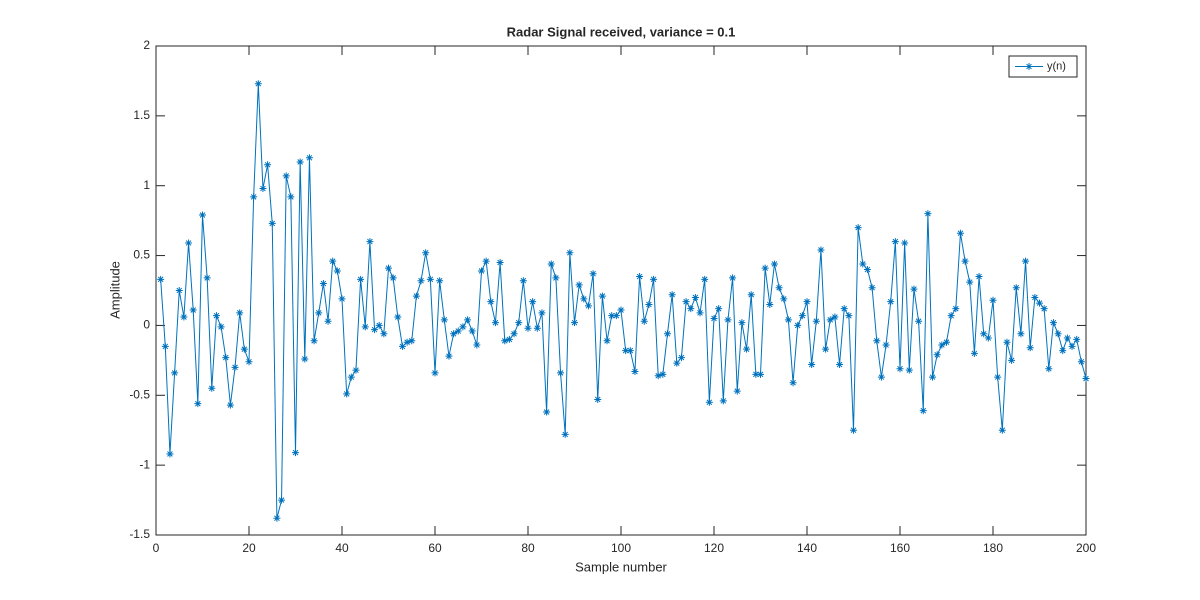 This screenshot has width=1200, height=600. I want to click on y-tick-label: 0, so click(146, 325).